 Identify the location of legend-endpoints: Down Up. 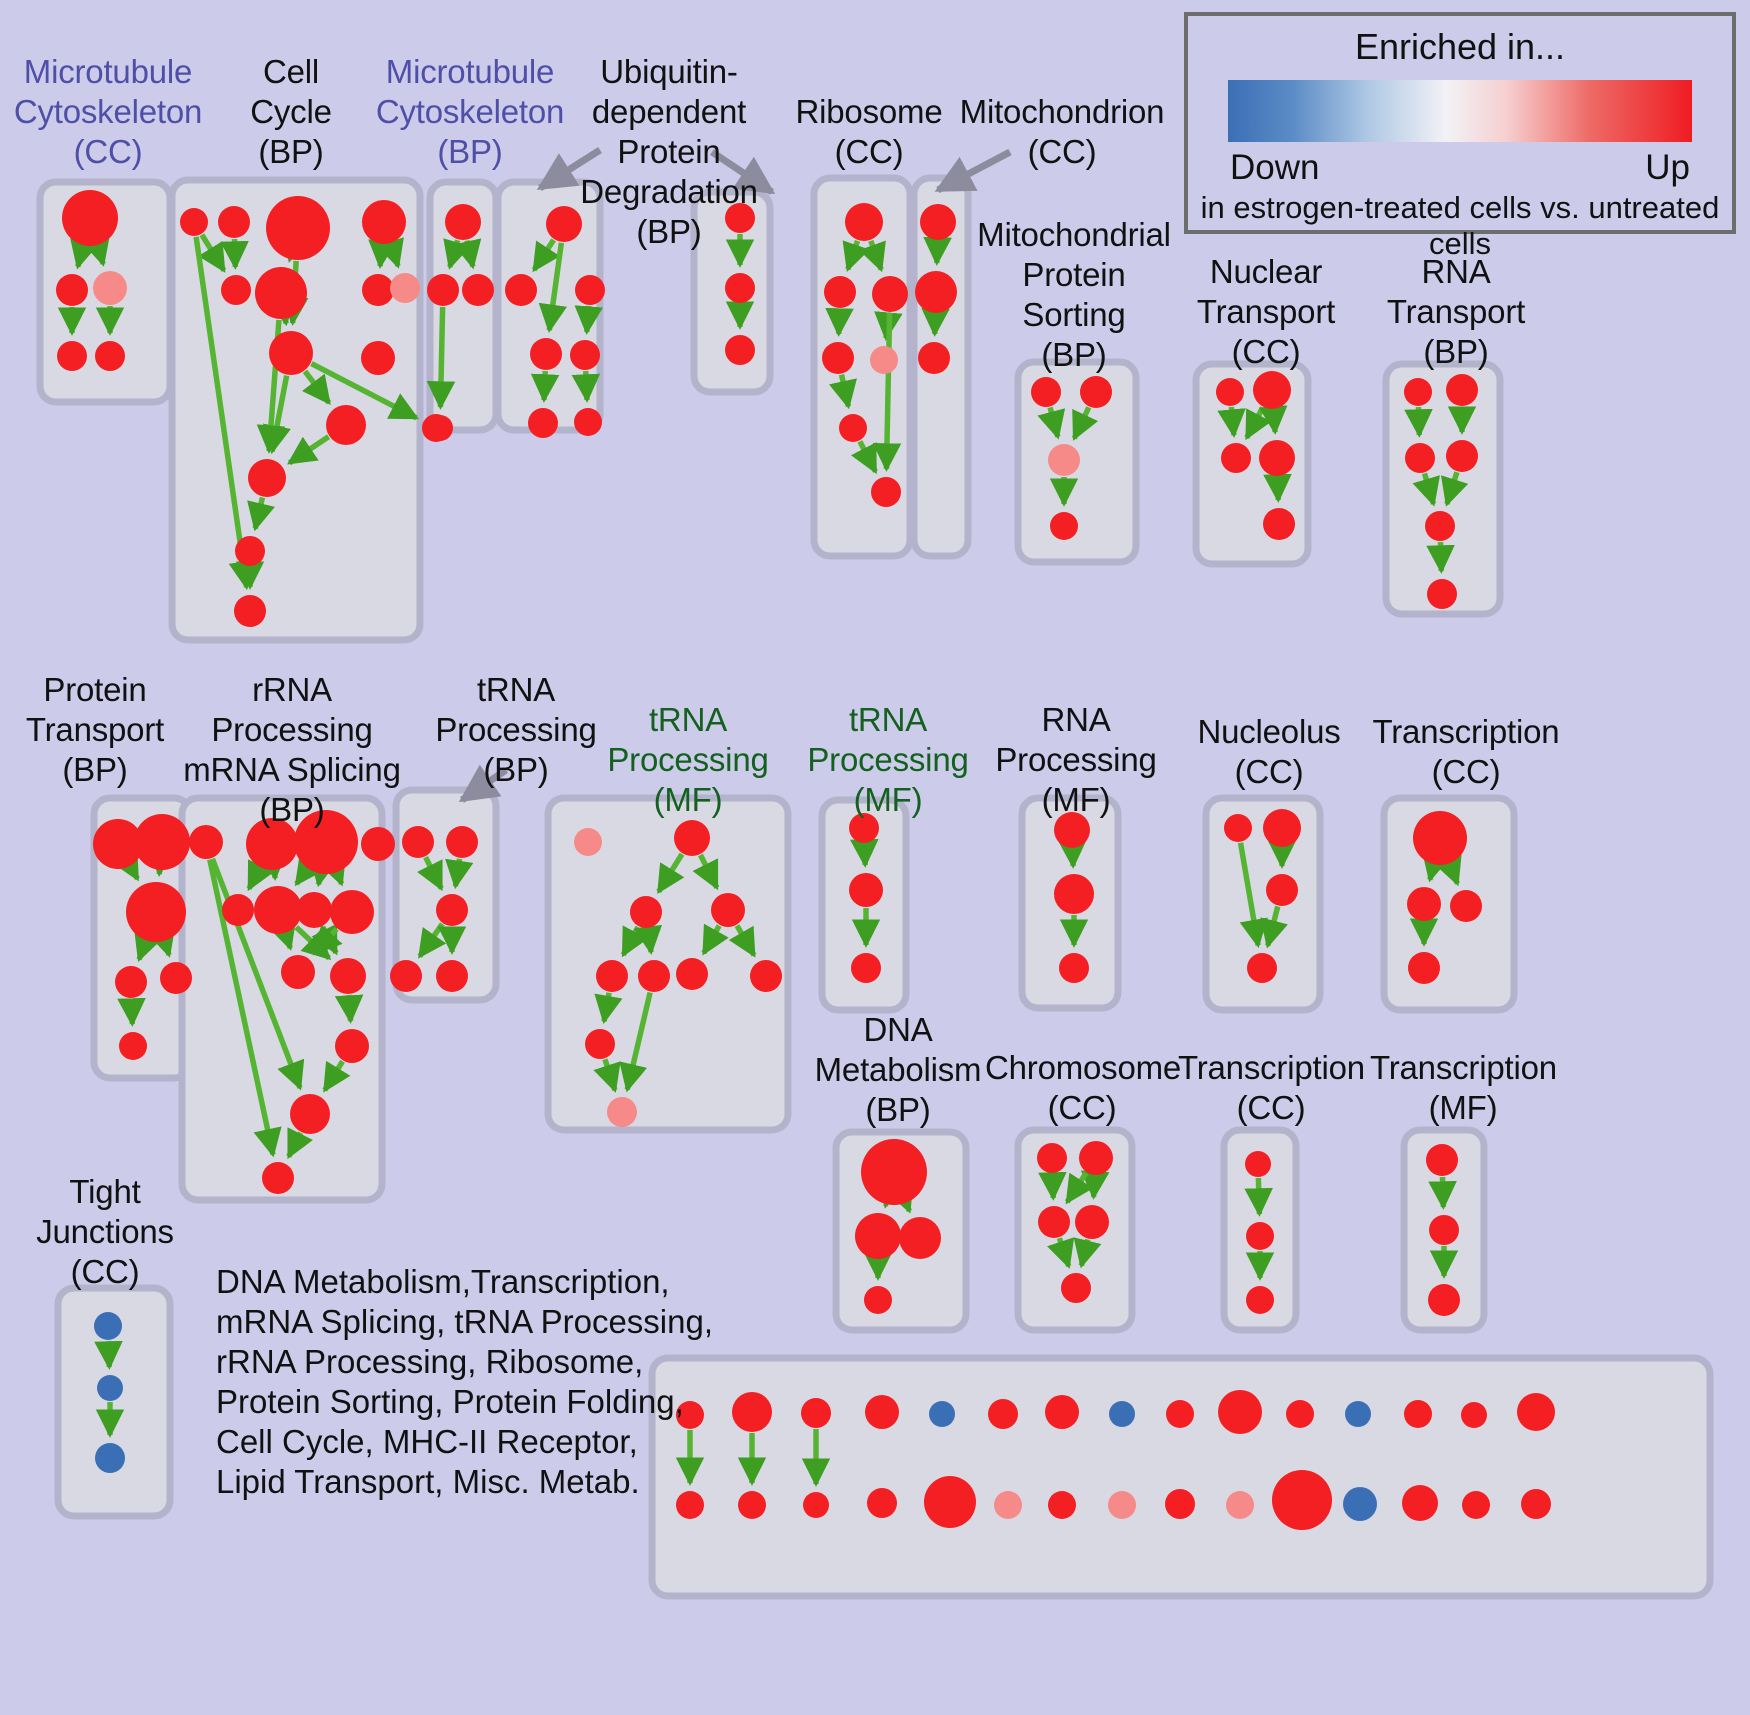
(1460, 168).